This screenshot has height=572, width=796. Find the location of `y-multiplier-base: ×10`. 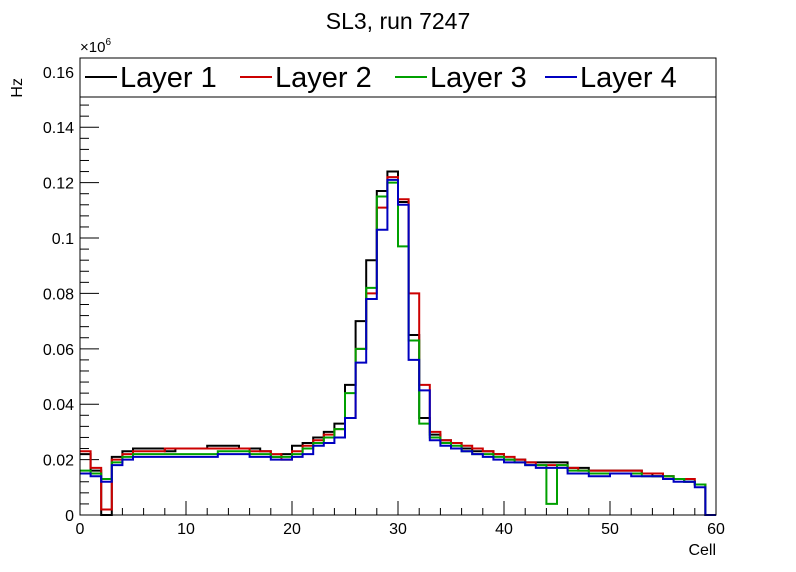

y-multiplier-base: ×10 is located at coordinates (92, 47).